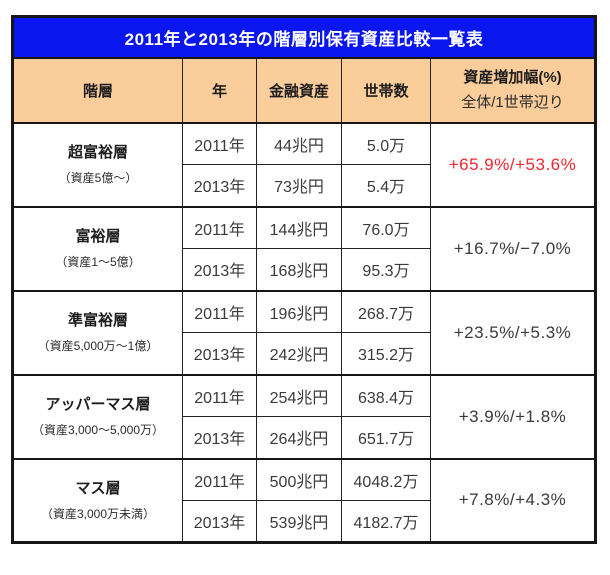 The height and width of the screenshot is (575, 610). Describe the element at coordinates (97, 164) in the screenshot. I see `tier-cell: 超富裕層 （資産5億～）` at that location.